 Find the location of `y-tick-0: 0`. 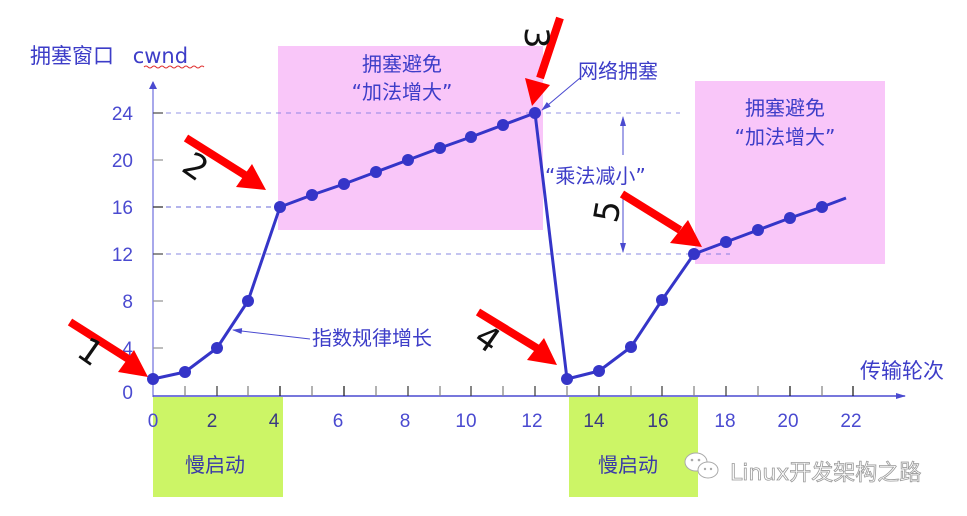

y-tick-0: 0 is located at coordinates (127, 393).